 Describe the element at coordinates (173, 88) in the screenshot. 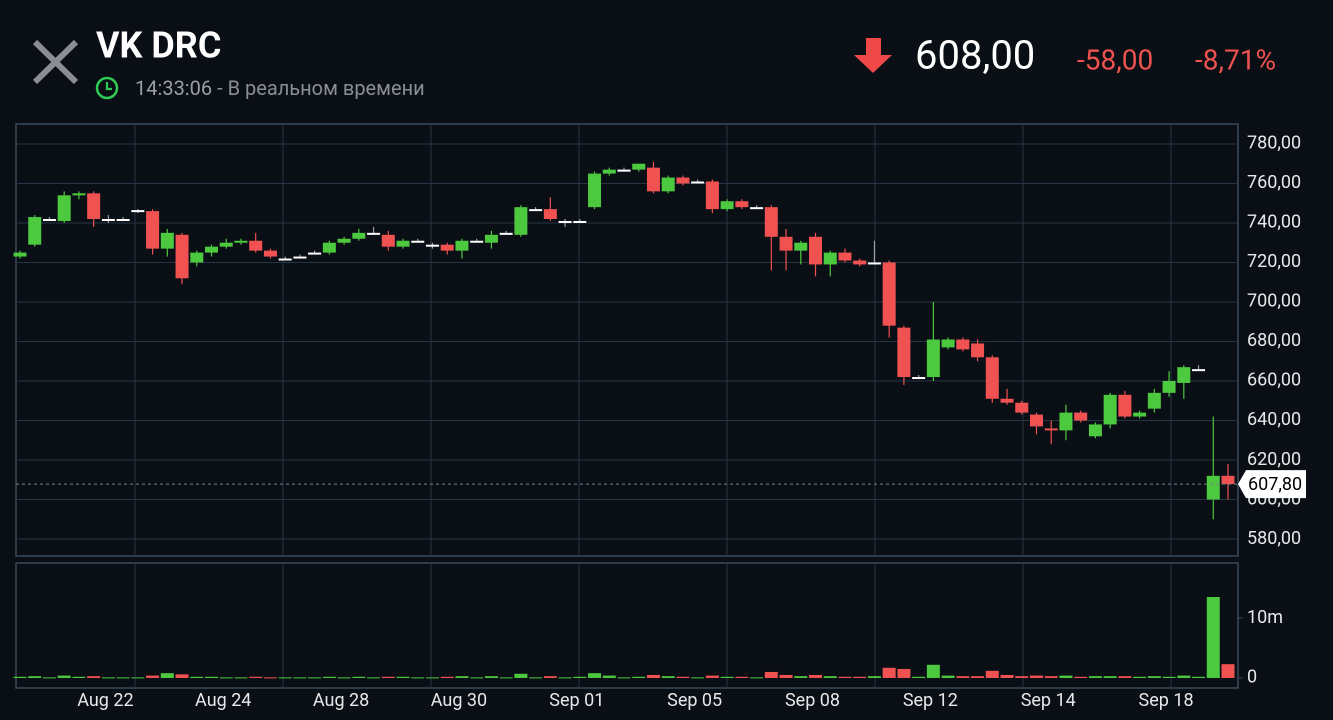

I see `time: 14:33:06` at that location.